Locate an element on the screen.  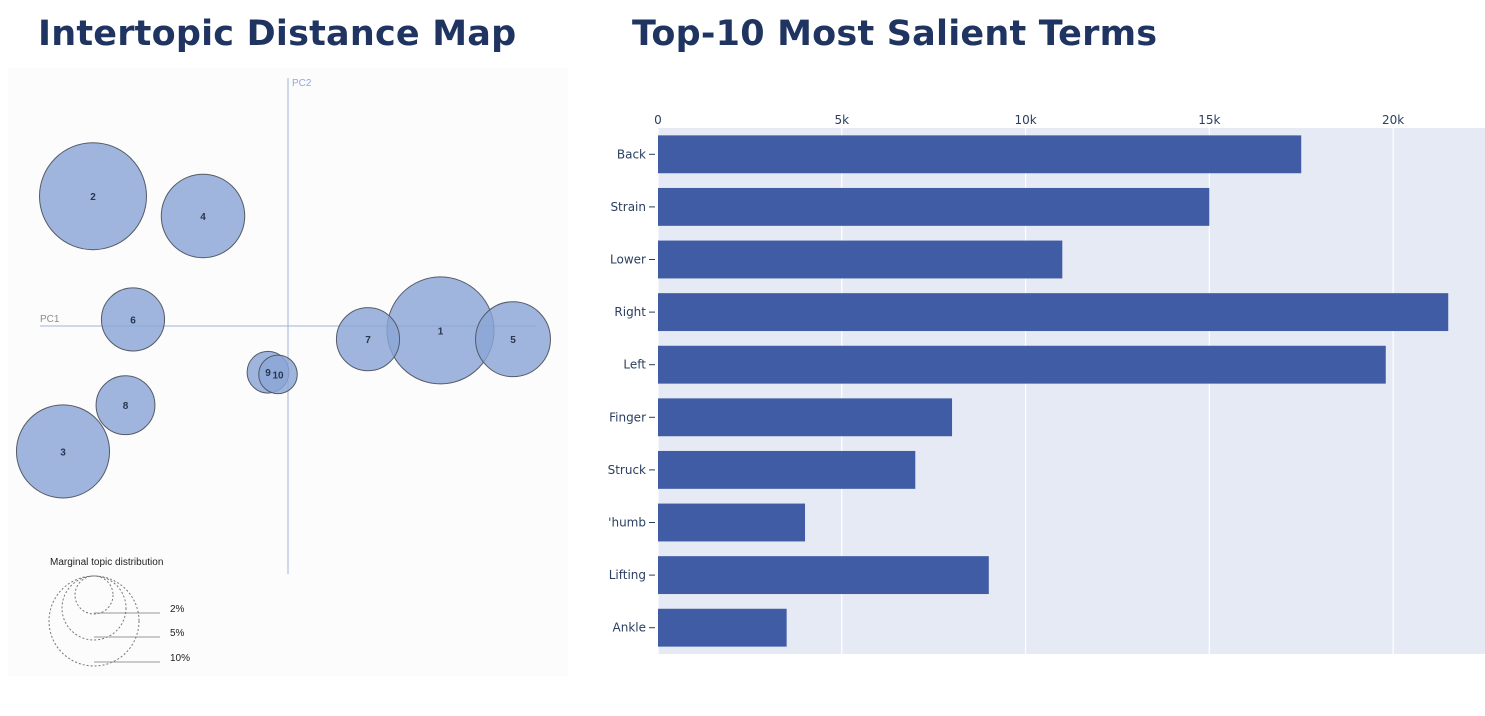
topic-label-10: 10 is located at coordinates (278, 375).